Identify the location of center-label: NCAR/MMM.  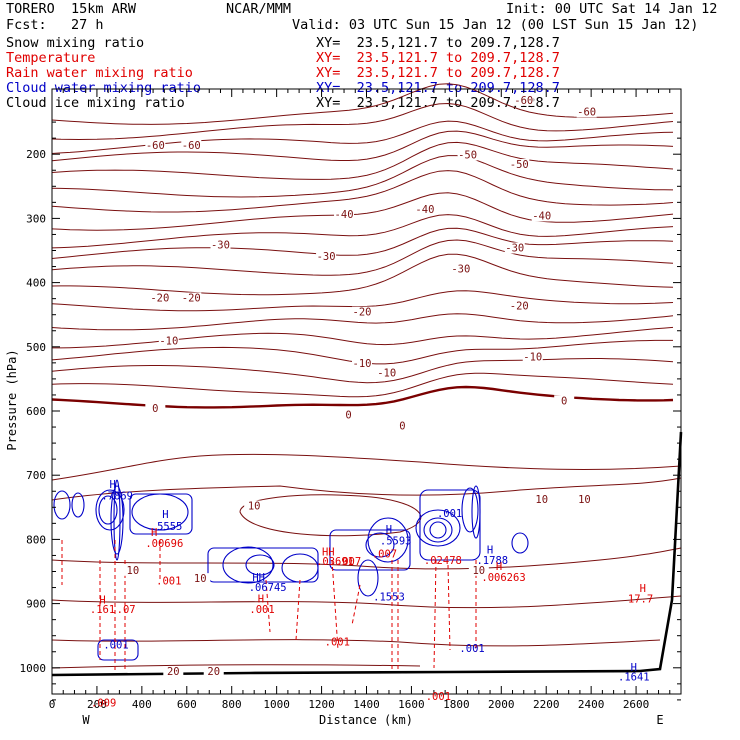
(259, 9).